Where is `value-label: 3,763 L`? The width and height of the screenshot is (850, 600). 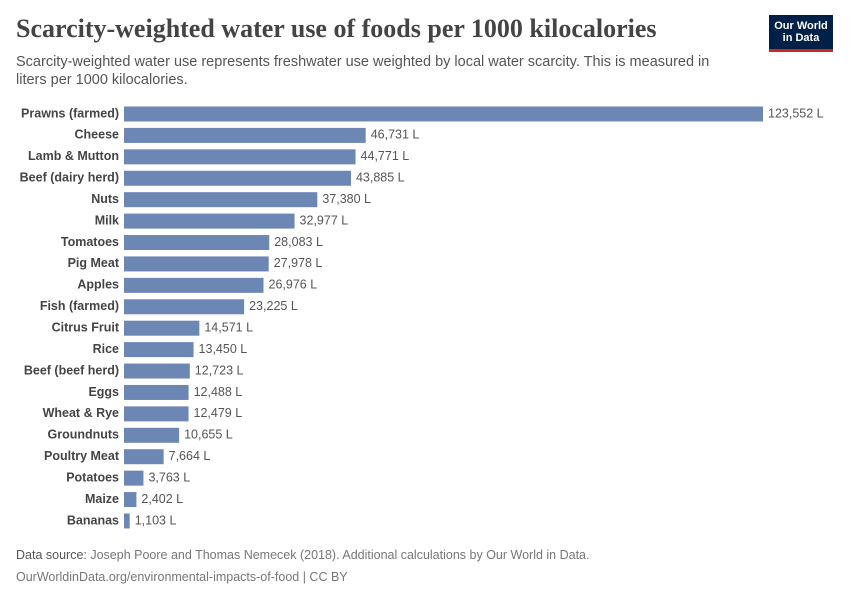
value-label: 3,763 L is located at coordinates (169, 477).